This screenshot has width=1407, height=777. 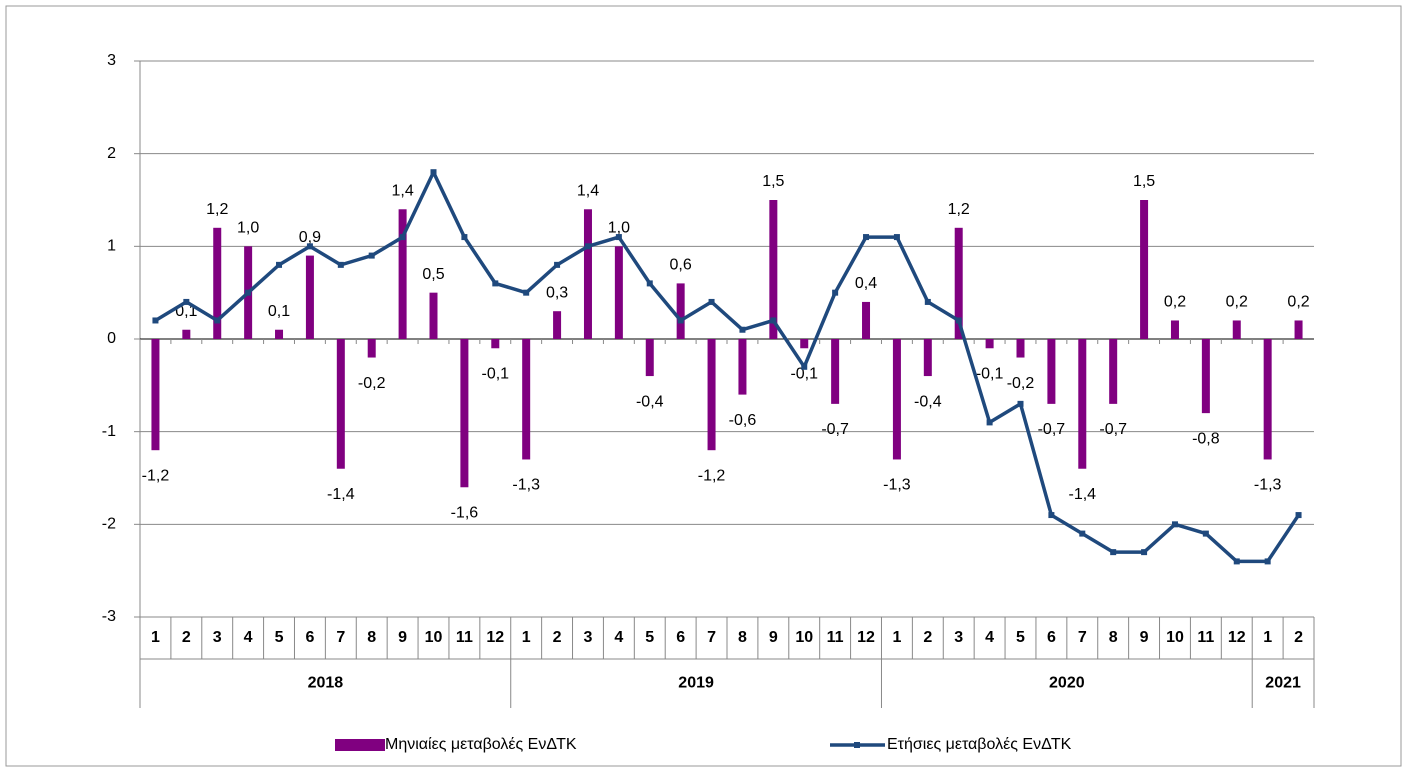 I want to click on data-label: -0,2, so click(x=1021, y=383).